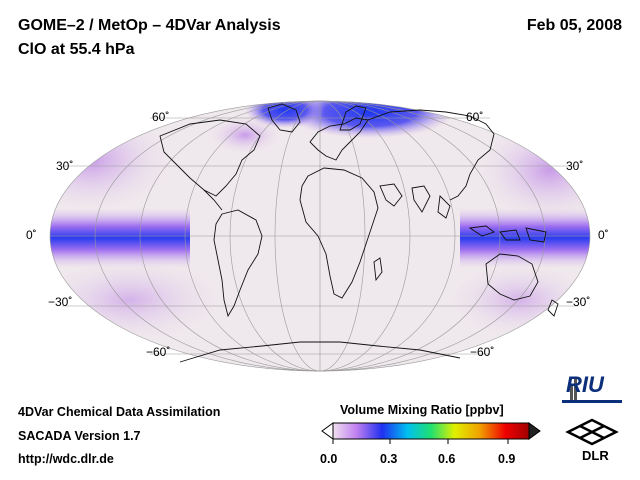 This screenshot has height=480, width=640. Describe the element at coordinates (578, 302) in the screenshot. I see `lat-label-right-minus30: −30˚` at that location.